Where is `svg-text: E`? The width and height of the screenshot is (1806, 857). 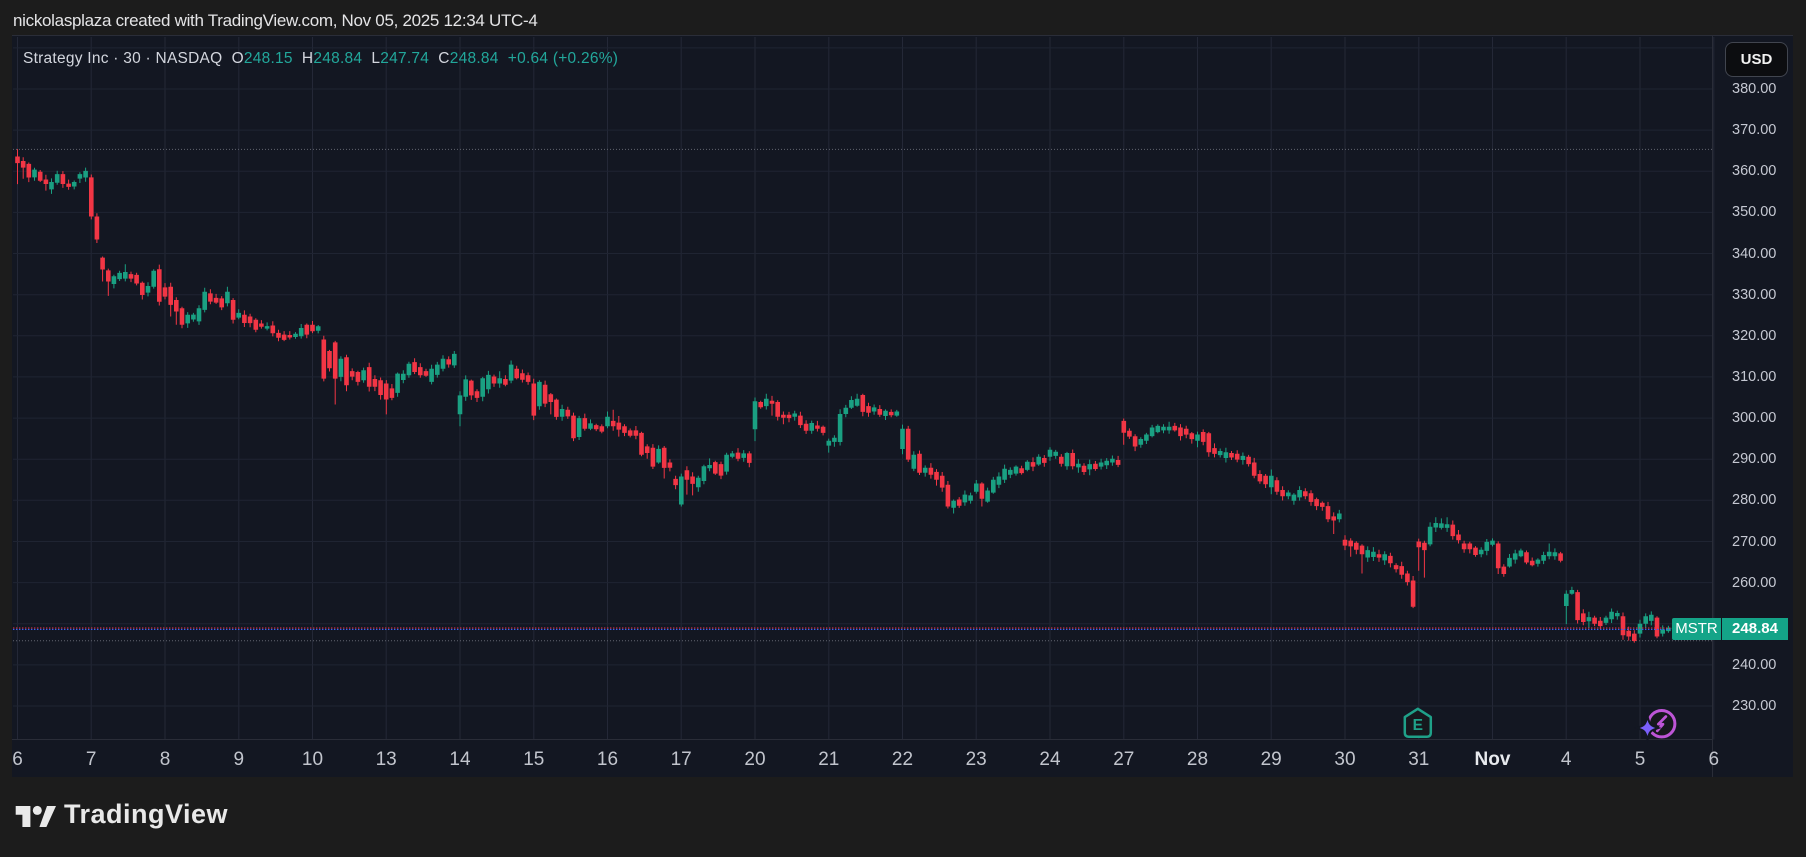 svg-text: E is located at coordinates (1418, 725).